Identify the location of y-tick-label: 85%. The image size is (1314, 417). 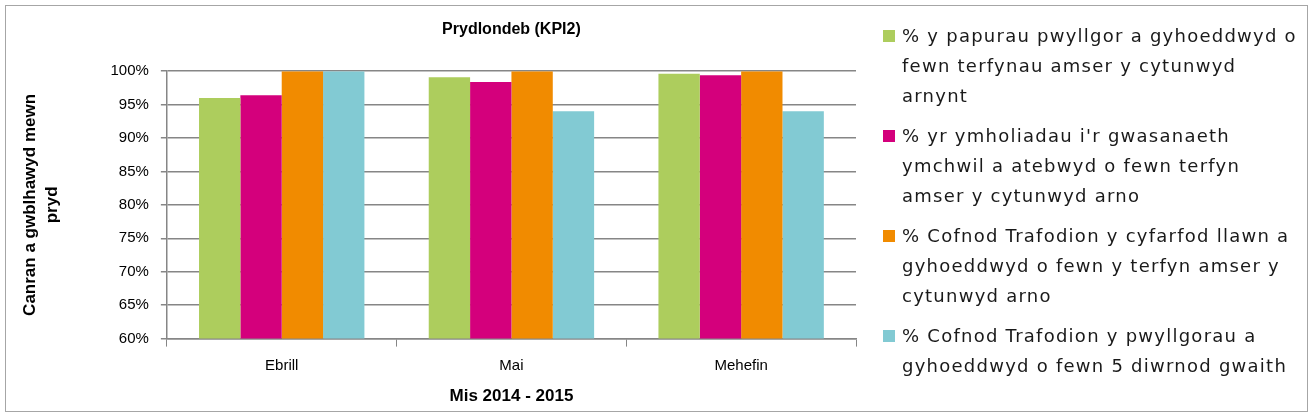
(133, 170).